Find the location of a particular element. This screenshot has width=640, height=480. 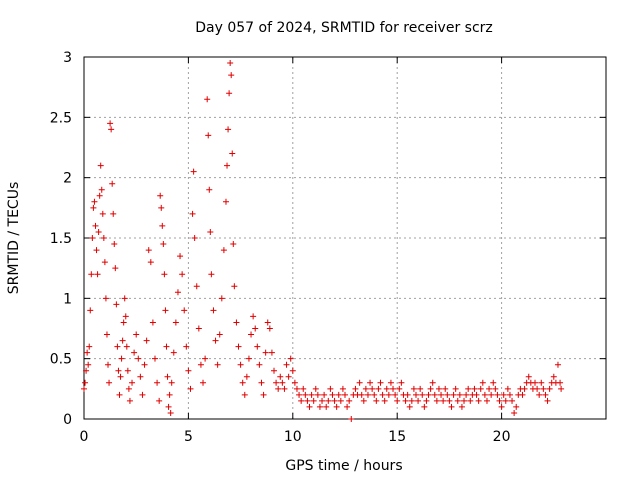

y-axis-label: SRMTID / TECUs is located at coordinates (14, 238).